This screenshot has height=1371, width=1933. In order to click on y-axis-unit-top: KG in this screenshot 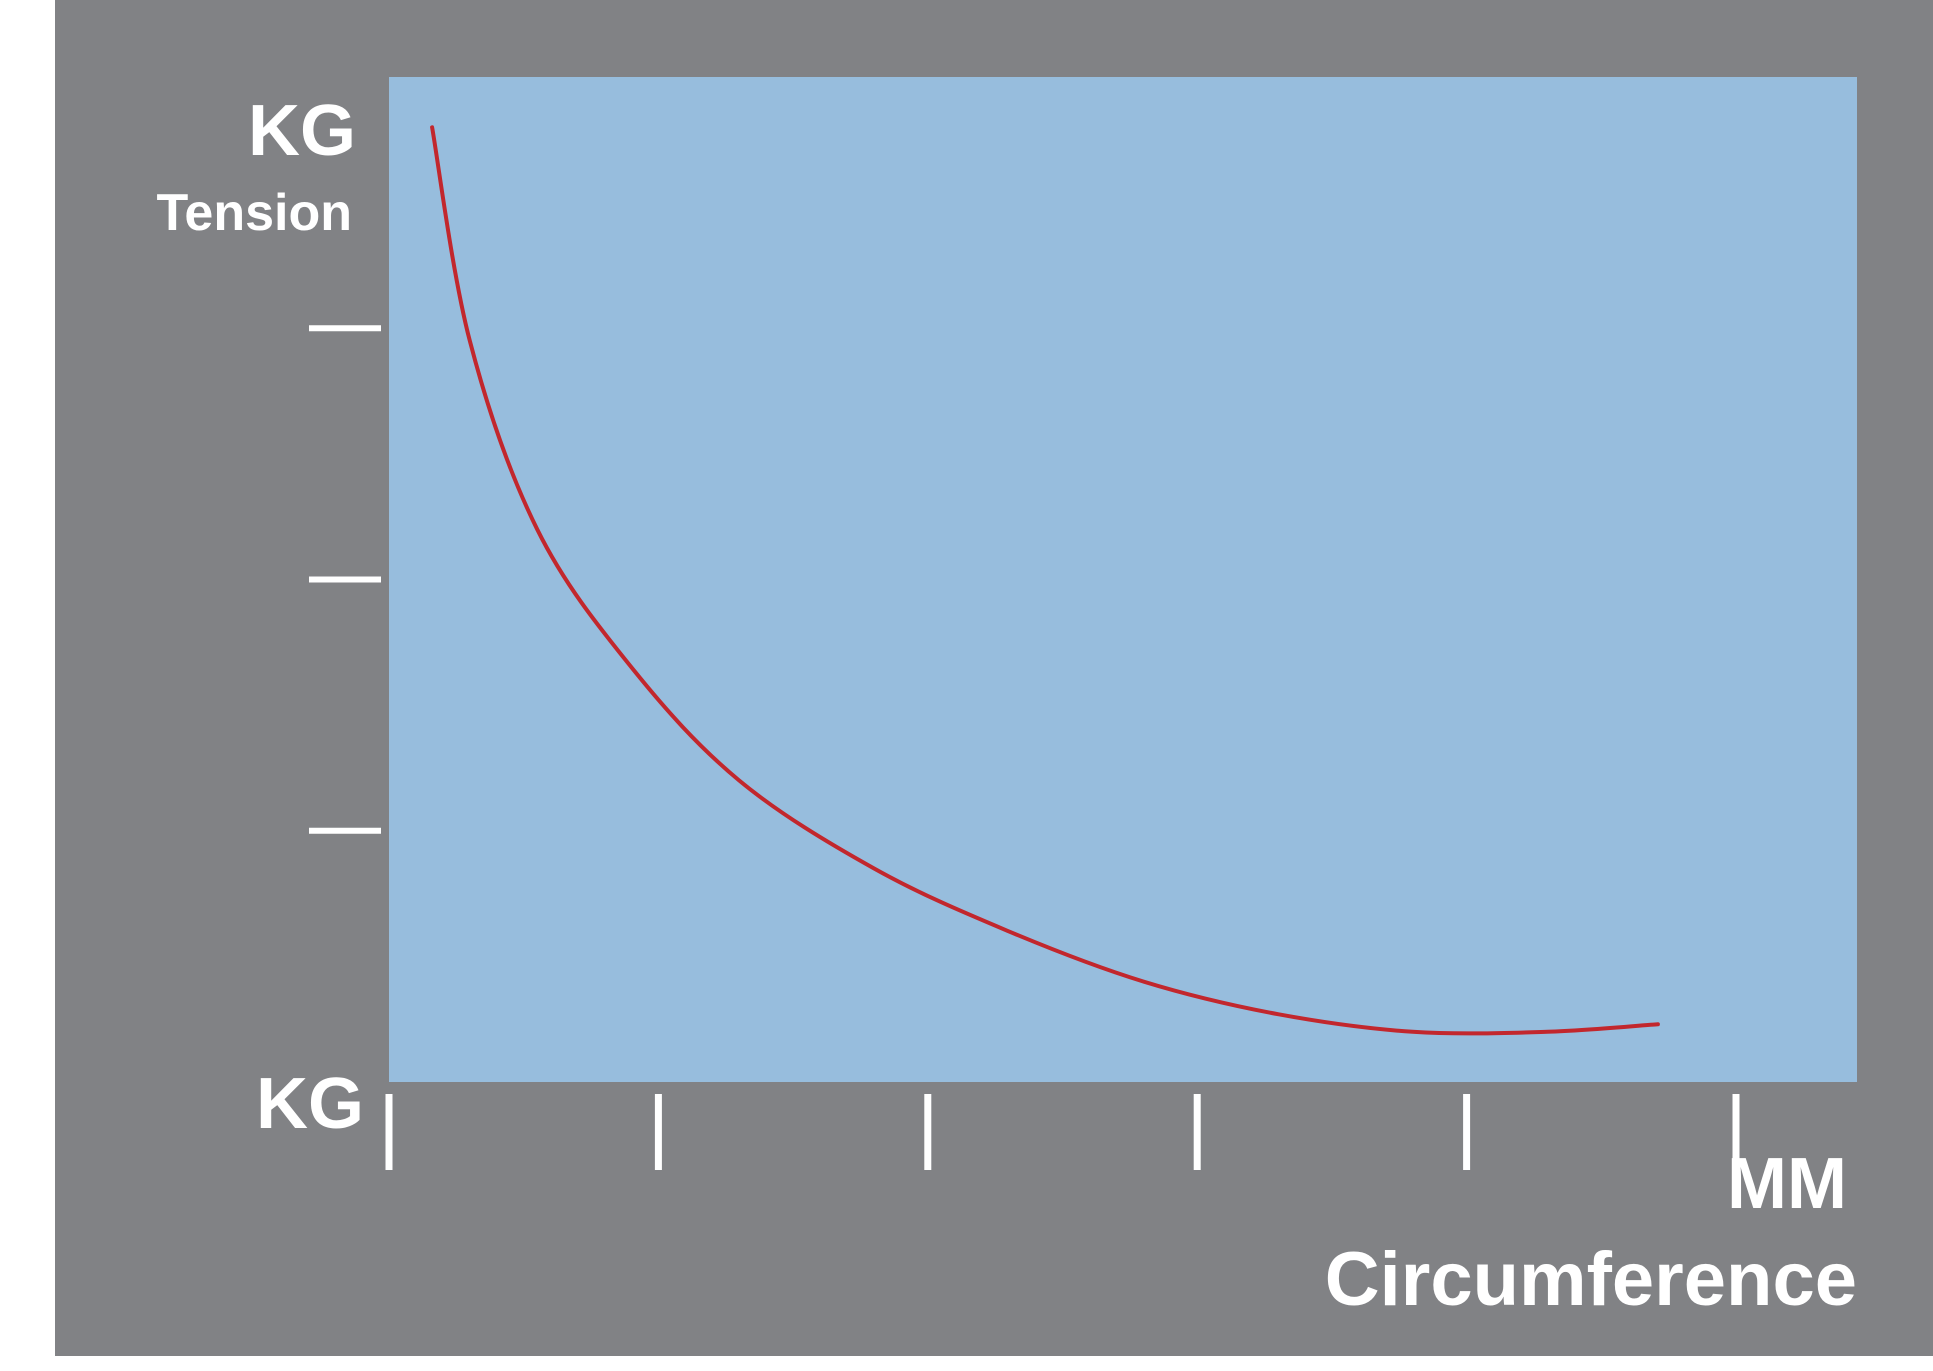, I will do `click(302, 131)`.